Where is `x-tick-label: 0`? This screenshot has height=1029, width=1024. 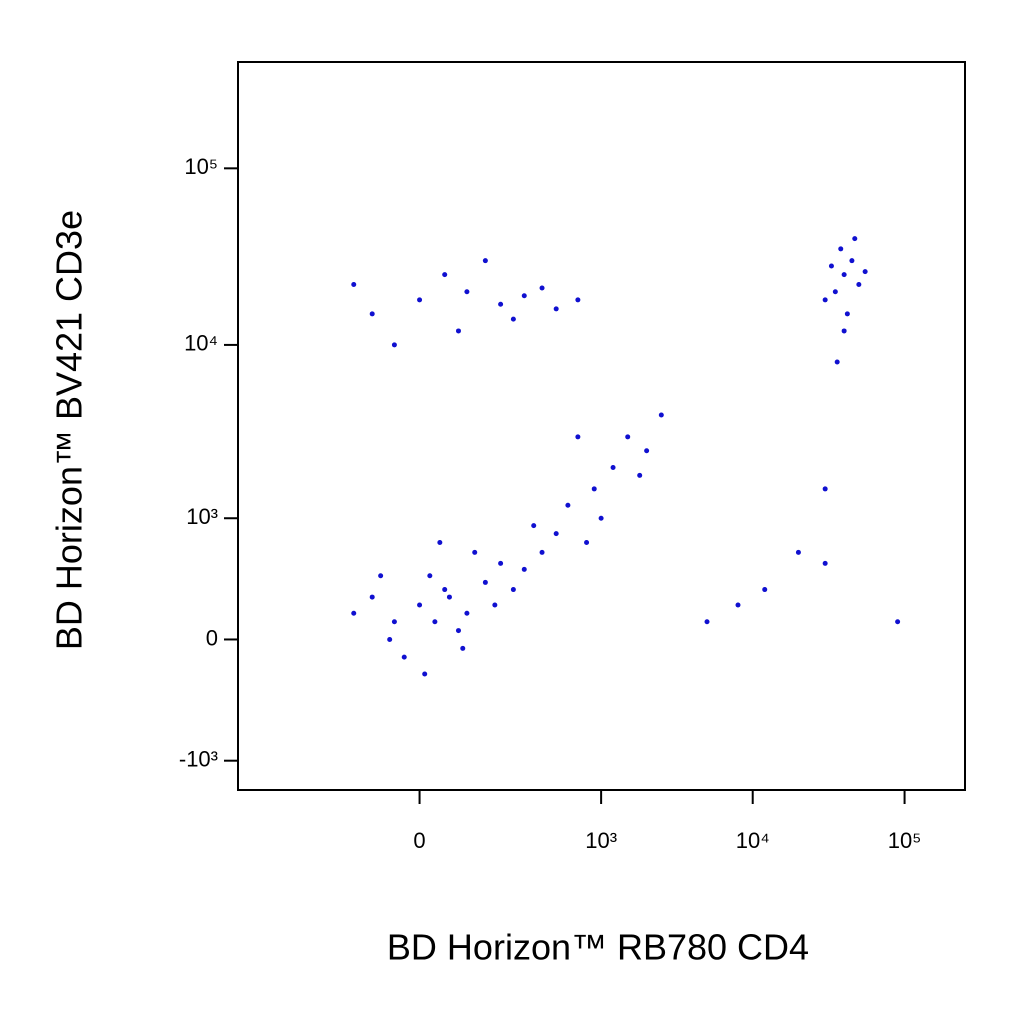 x-tick-label: 0 is located at coordinates (419, 840).